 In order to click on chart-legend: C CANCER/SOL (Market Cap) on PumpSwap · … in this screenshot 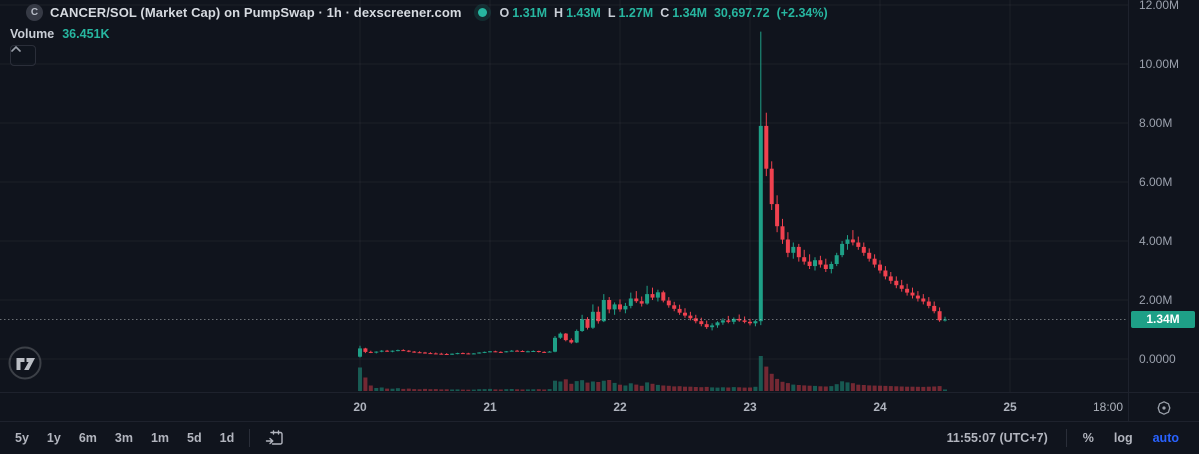, I will do `click(427, 12)`.